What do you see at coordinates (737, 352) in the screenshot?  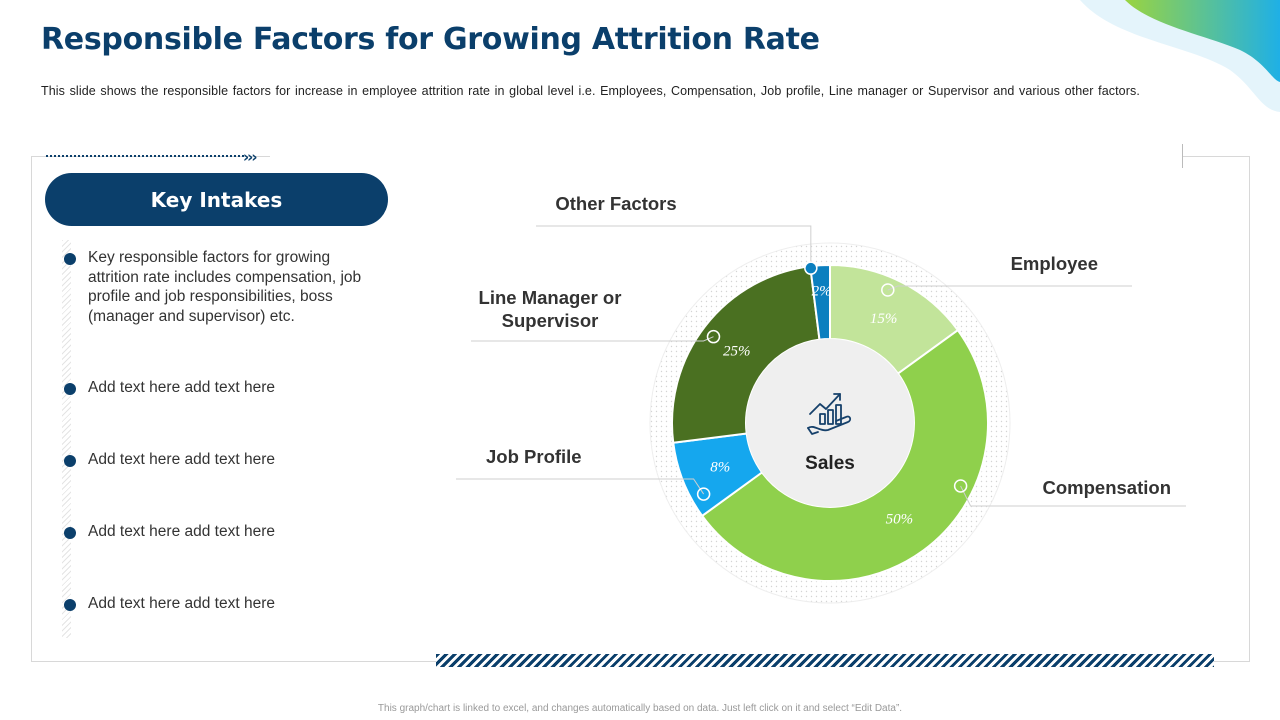 I see `slice-percent-label: 25%` at bounding box center [737, 352].